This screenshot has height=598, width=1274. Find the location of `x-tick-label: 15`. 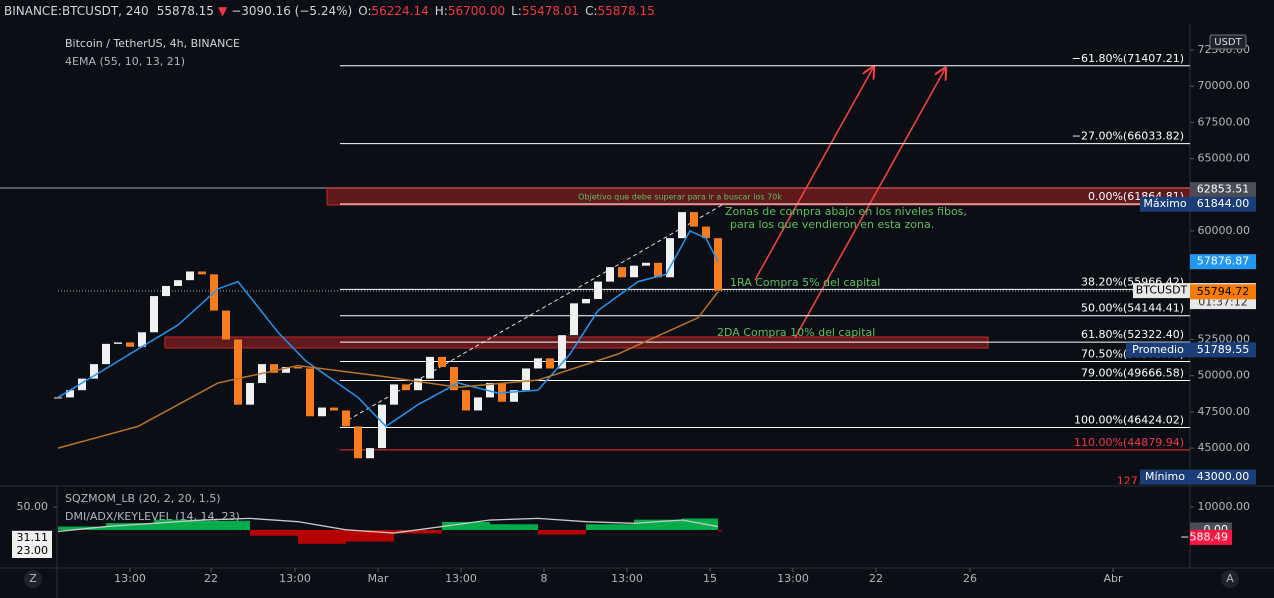

x-tick-label: 15 is located at coordinates (710, 578).